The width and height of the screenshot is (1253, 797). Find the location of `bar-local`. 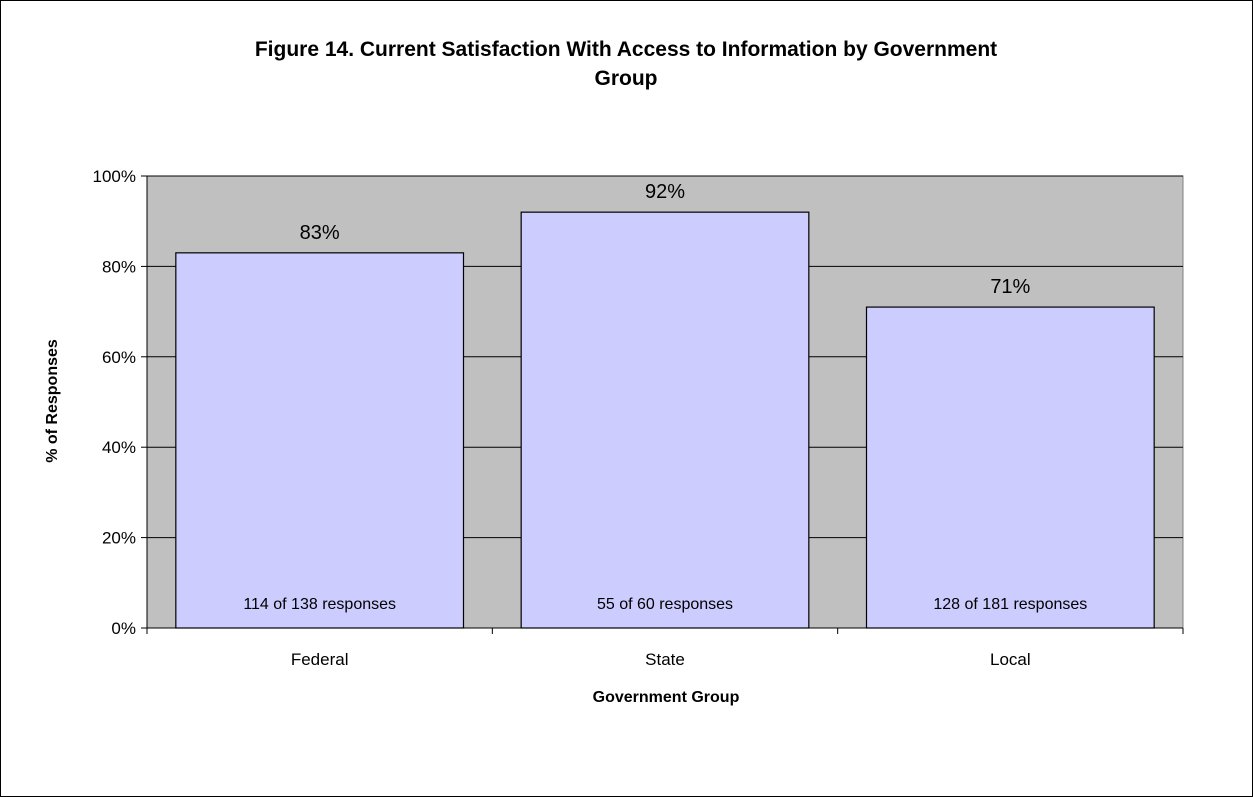

bar-local is located at coordinates (1010, 467).